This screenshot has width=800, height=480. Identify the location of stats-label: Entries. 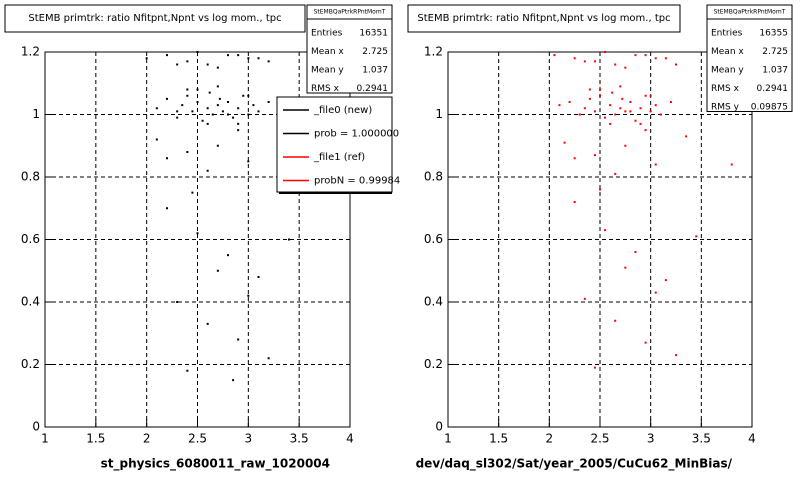
(327, 34).